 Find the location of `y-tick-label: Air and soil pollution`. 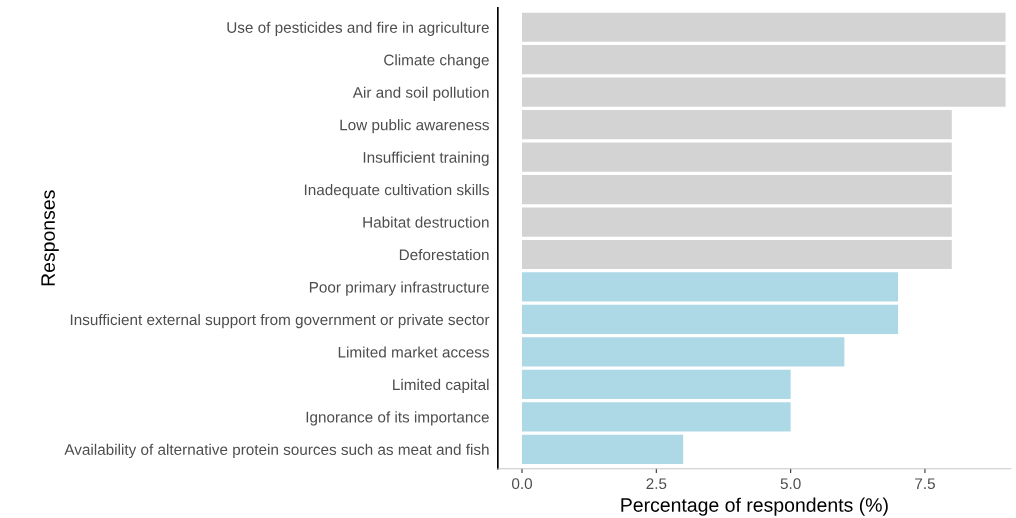

y-tick-label: Air and soil pollution is located at coordinates (420, 93).